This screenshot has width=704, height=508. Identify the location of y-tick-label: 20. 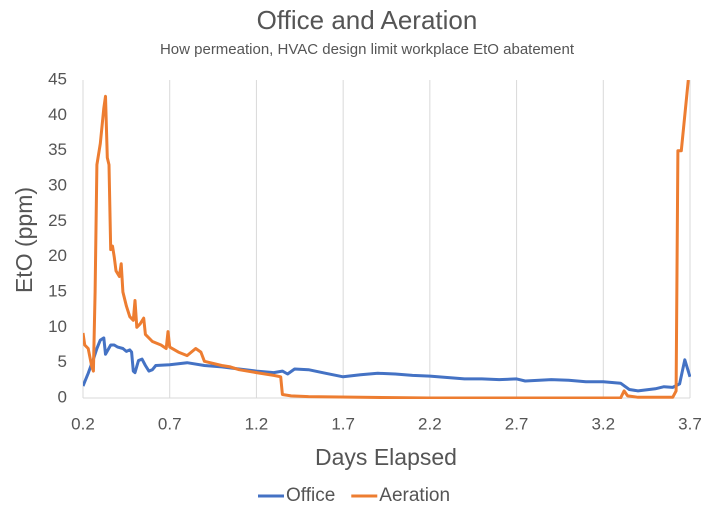
(57, 255).